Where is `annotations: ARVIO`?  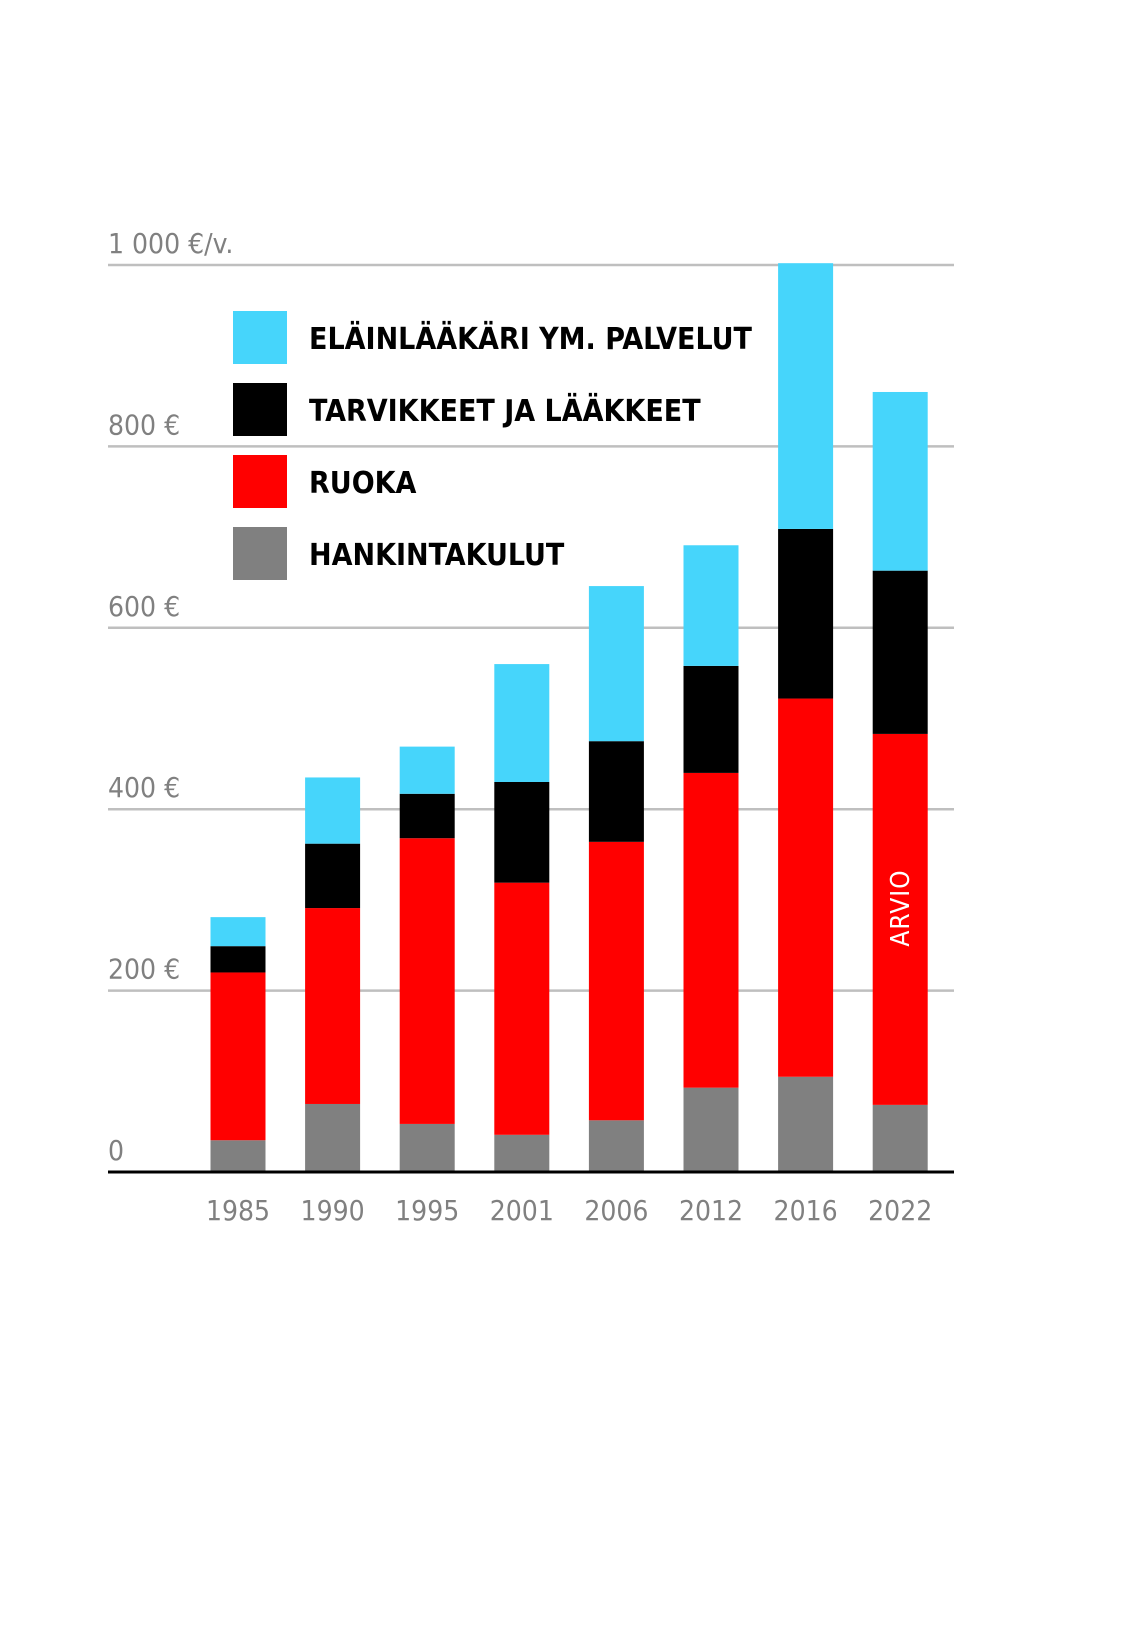
annotations: ARVIO is located at coordinates (901, 907).